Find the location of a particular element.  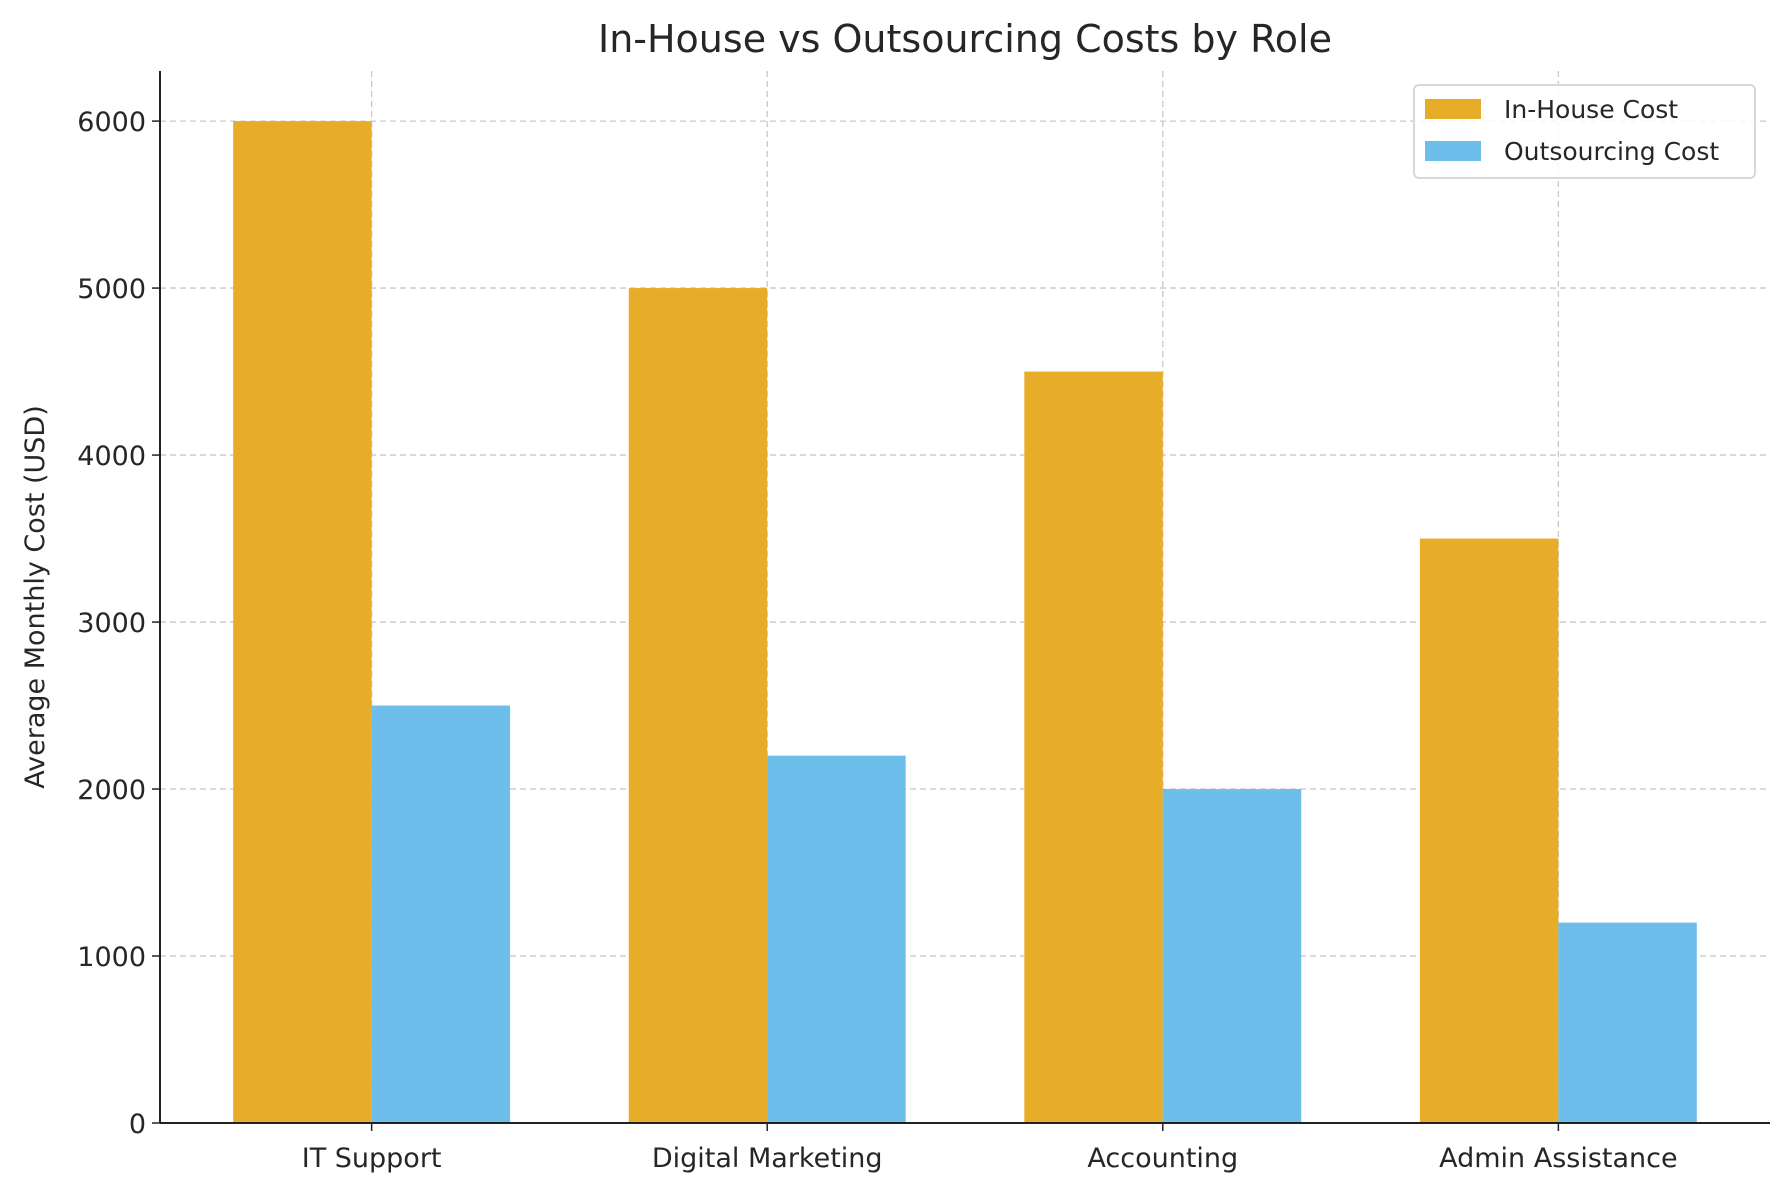

legend-label: Outsourcing Cost is located at coordinates (1611, 151).